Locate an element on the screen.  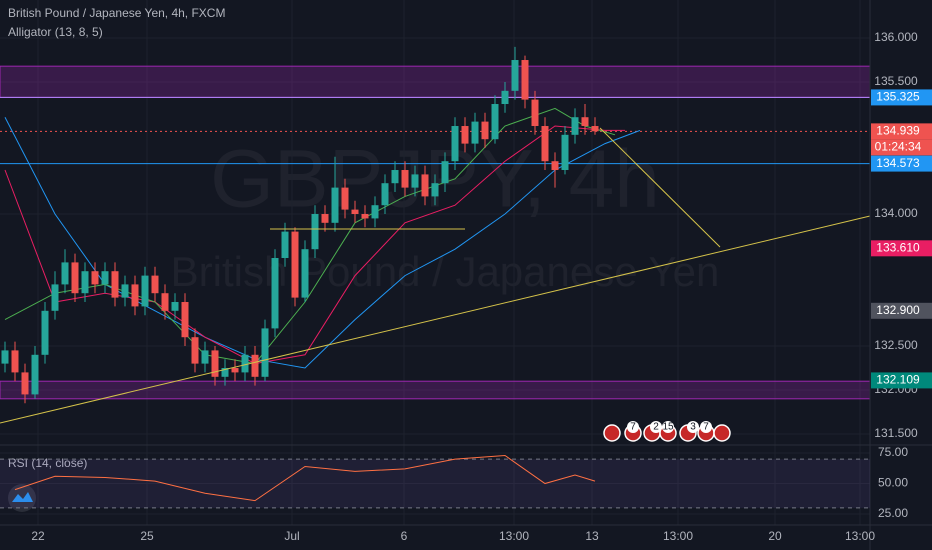
x-tick-label: 25 is located at coordinates (147, 536).